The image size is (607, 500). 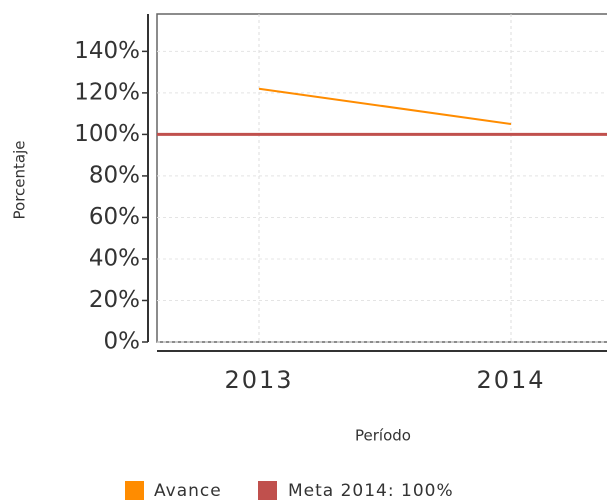 What do you see at coordinates (383, 436) in the screenshot?
I see `x-axis-label: Período` at bounding box center [383, 436].